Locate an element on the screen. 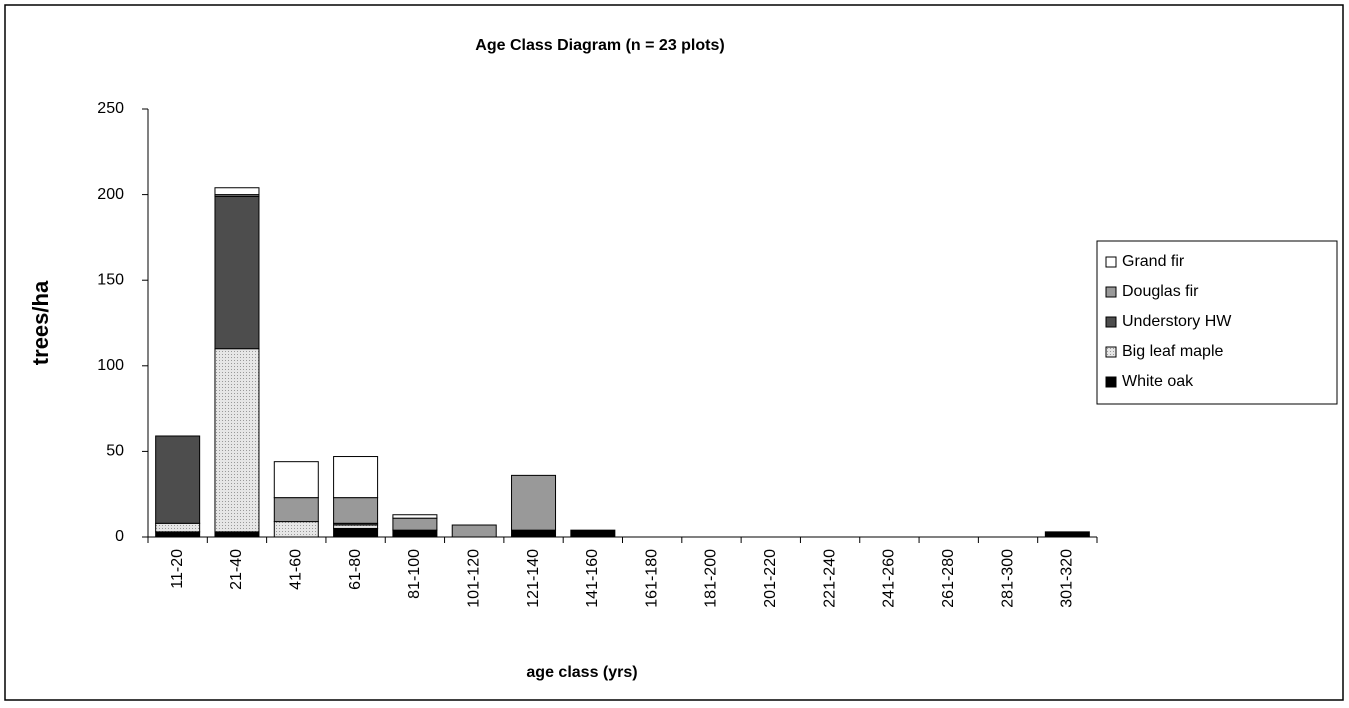 This screenshot has height=708, width=1349. x-tick-label: 281-300 is located at coordinates (1007, 578).